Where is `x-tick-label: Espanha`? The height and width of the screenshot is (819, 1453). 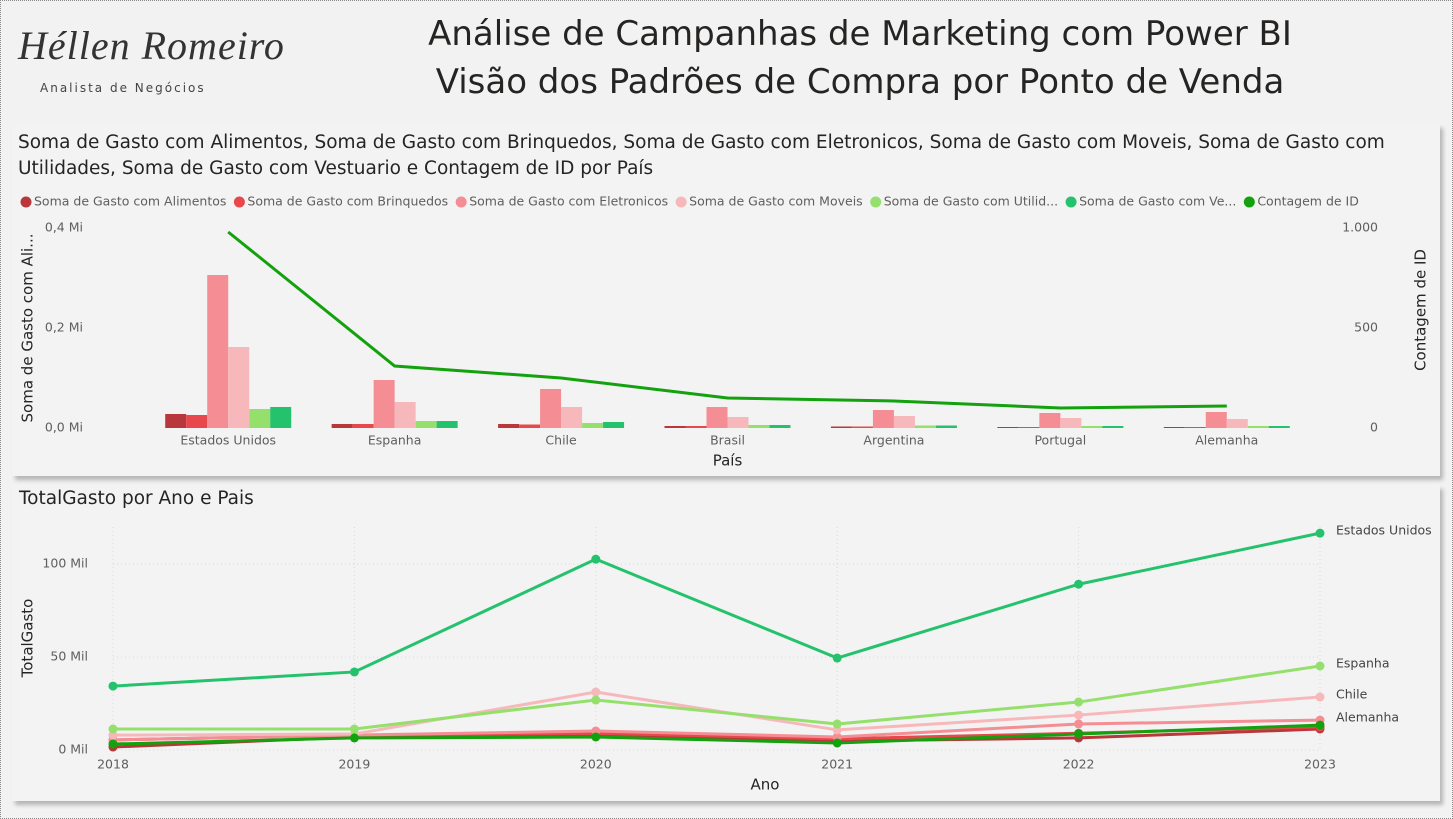 x-tick-label: Espanha is located at coordinates (395, 440).